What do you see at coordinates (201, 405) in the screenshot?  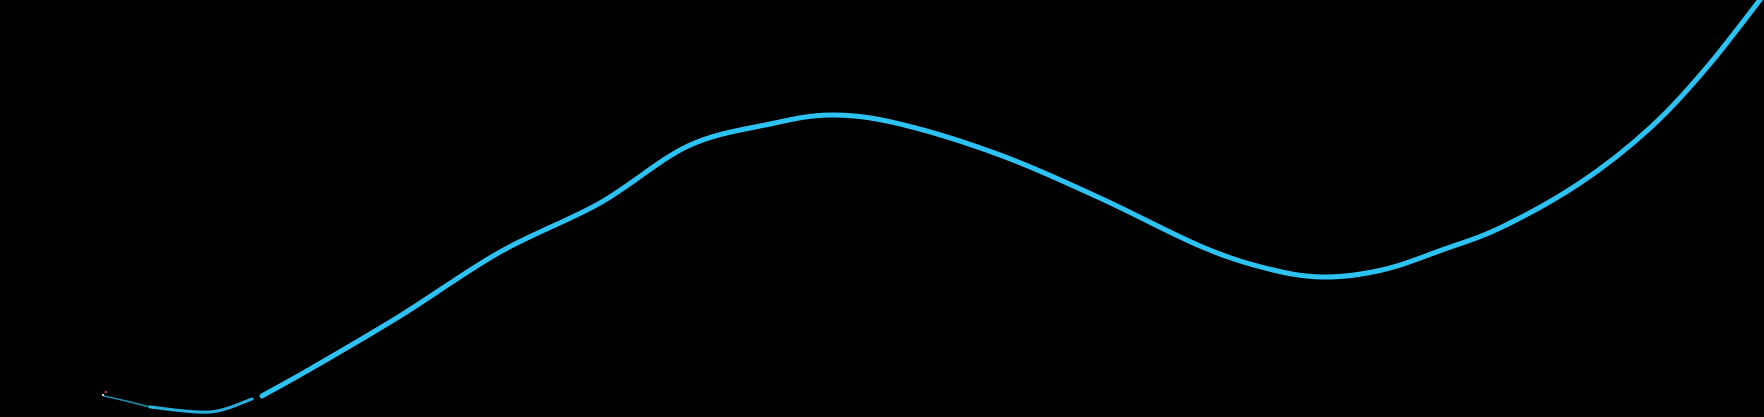 I see `curve-tail-mid` at bounding box center [201, 405].